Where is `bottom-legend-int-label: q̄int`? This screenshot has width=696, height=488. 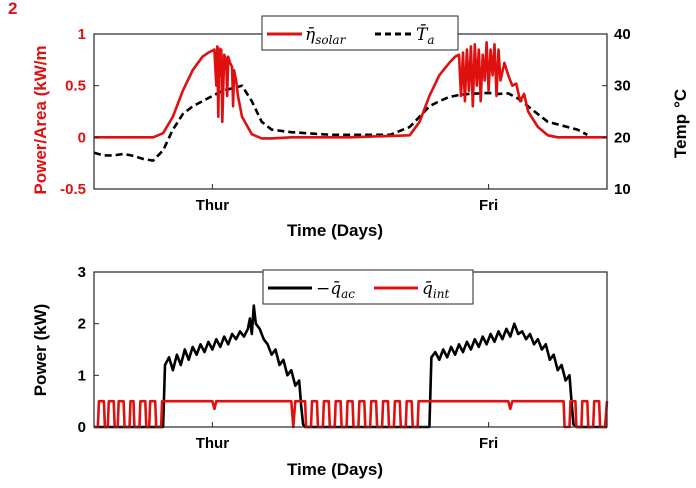 bottom-legend-int-label: q̄int is located at coordinates (435, 290).